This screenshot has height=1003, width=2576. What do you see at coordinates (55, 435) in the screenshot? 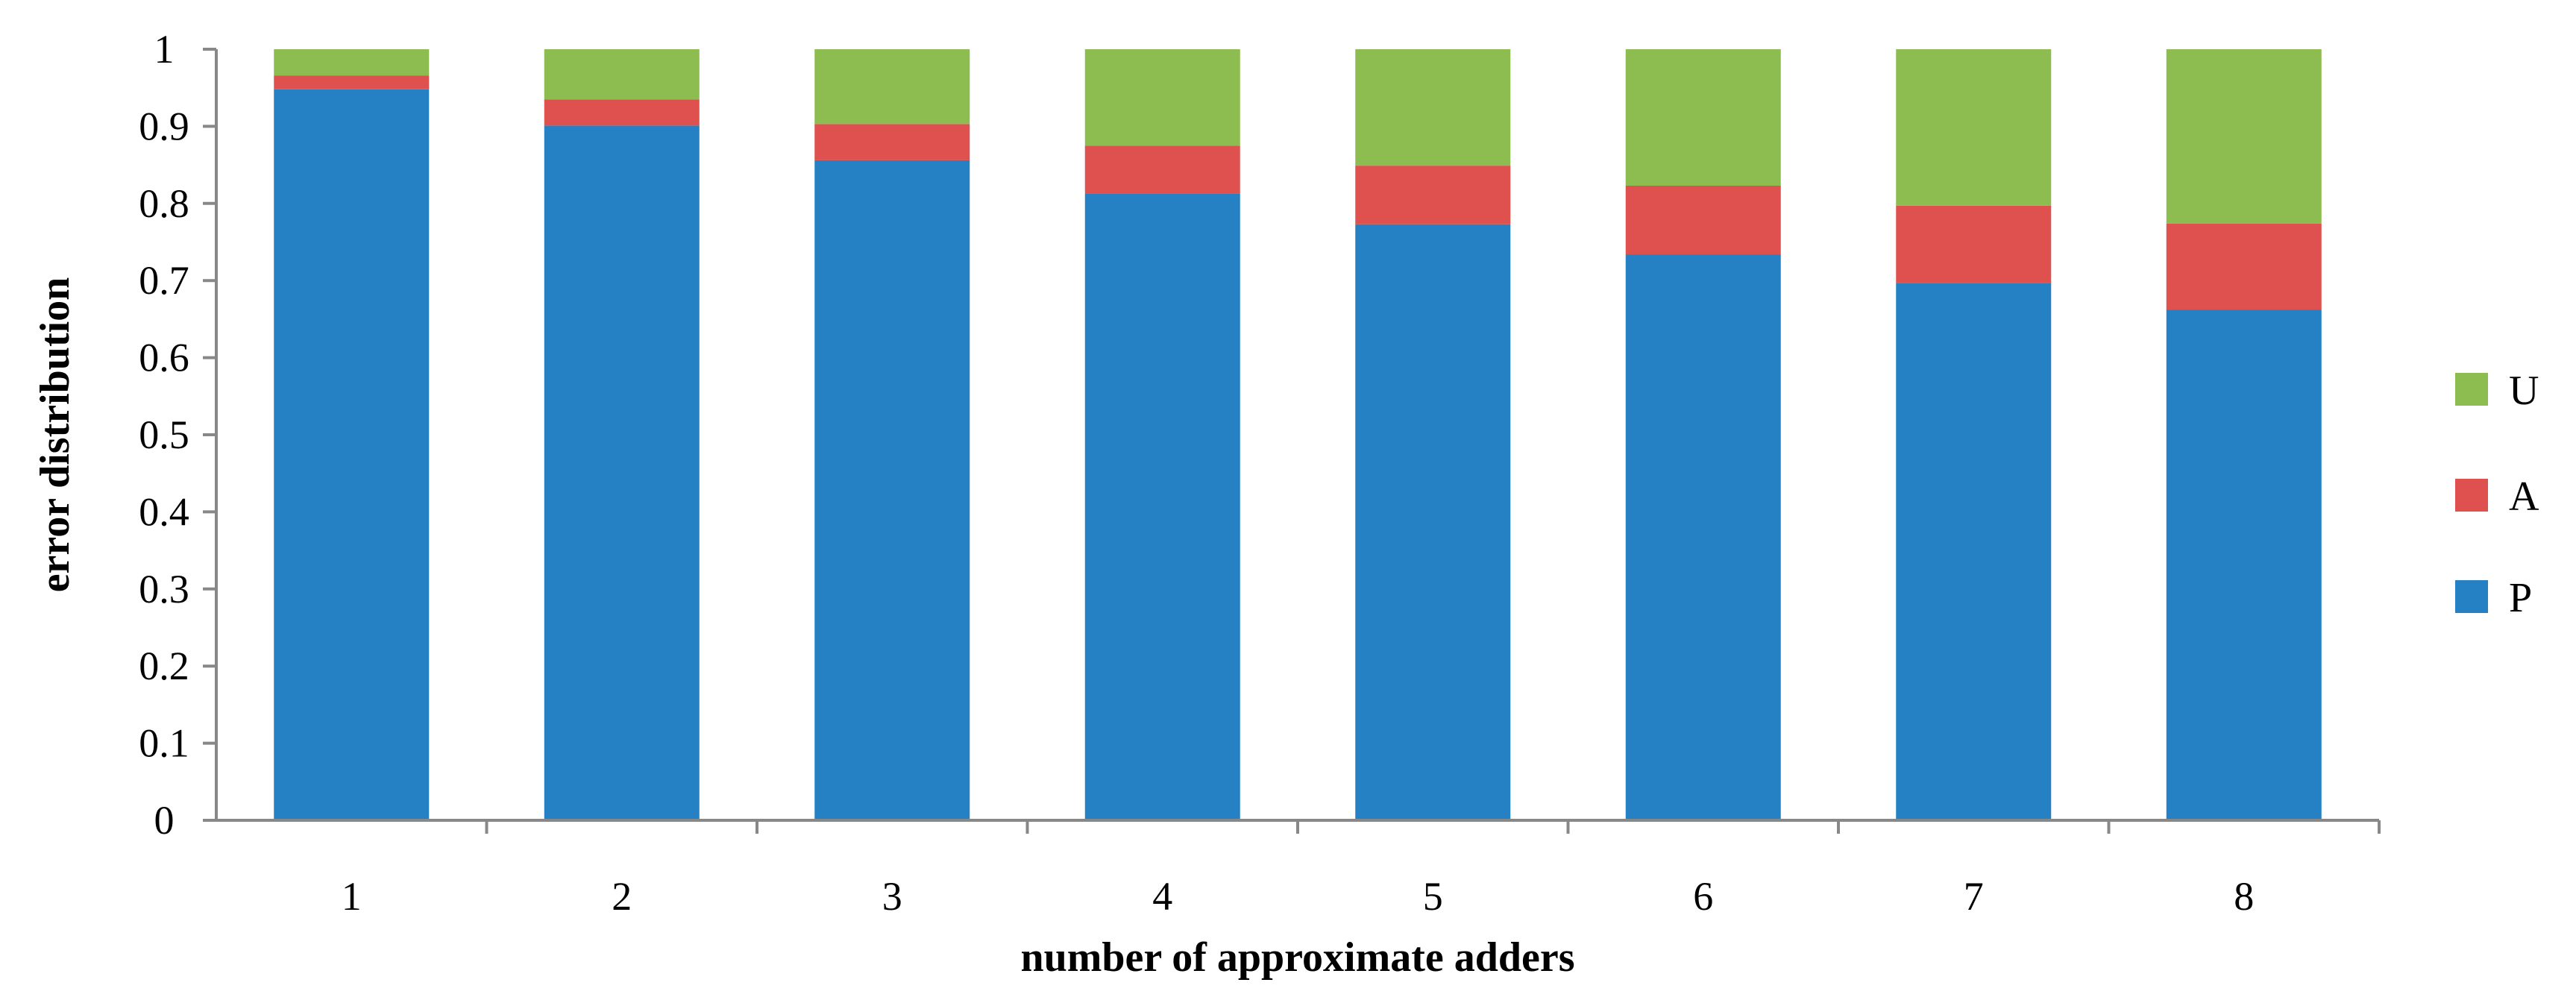
I see `y-axis-title: error distribution` at bounding box center [55, 435].